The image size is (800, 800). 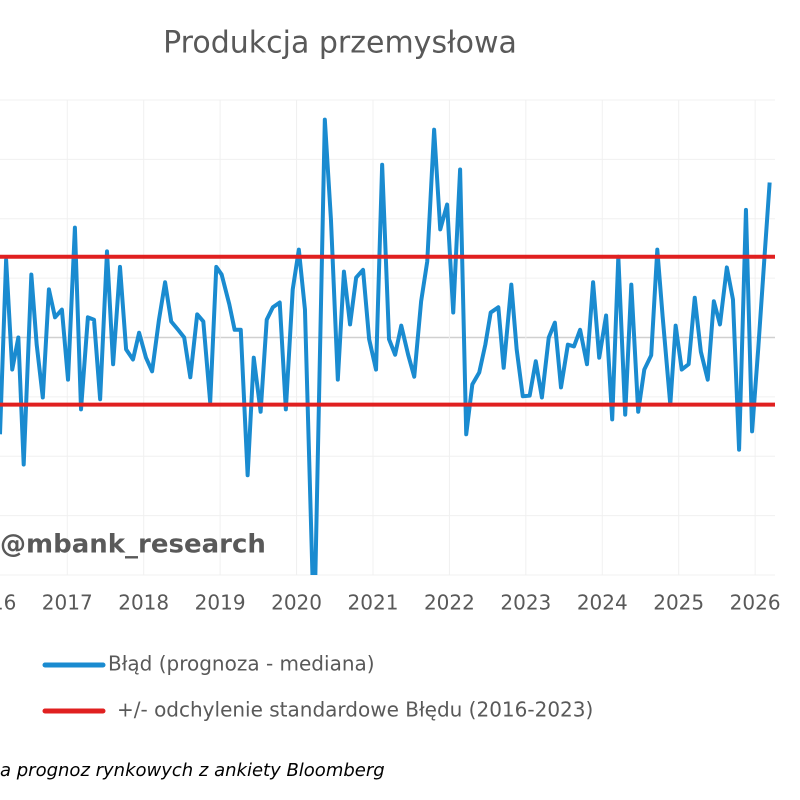 I want to click on x-tick-label: 2018, so click(x=143, y=603).